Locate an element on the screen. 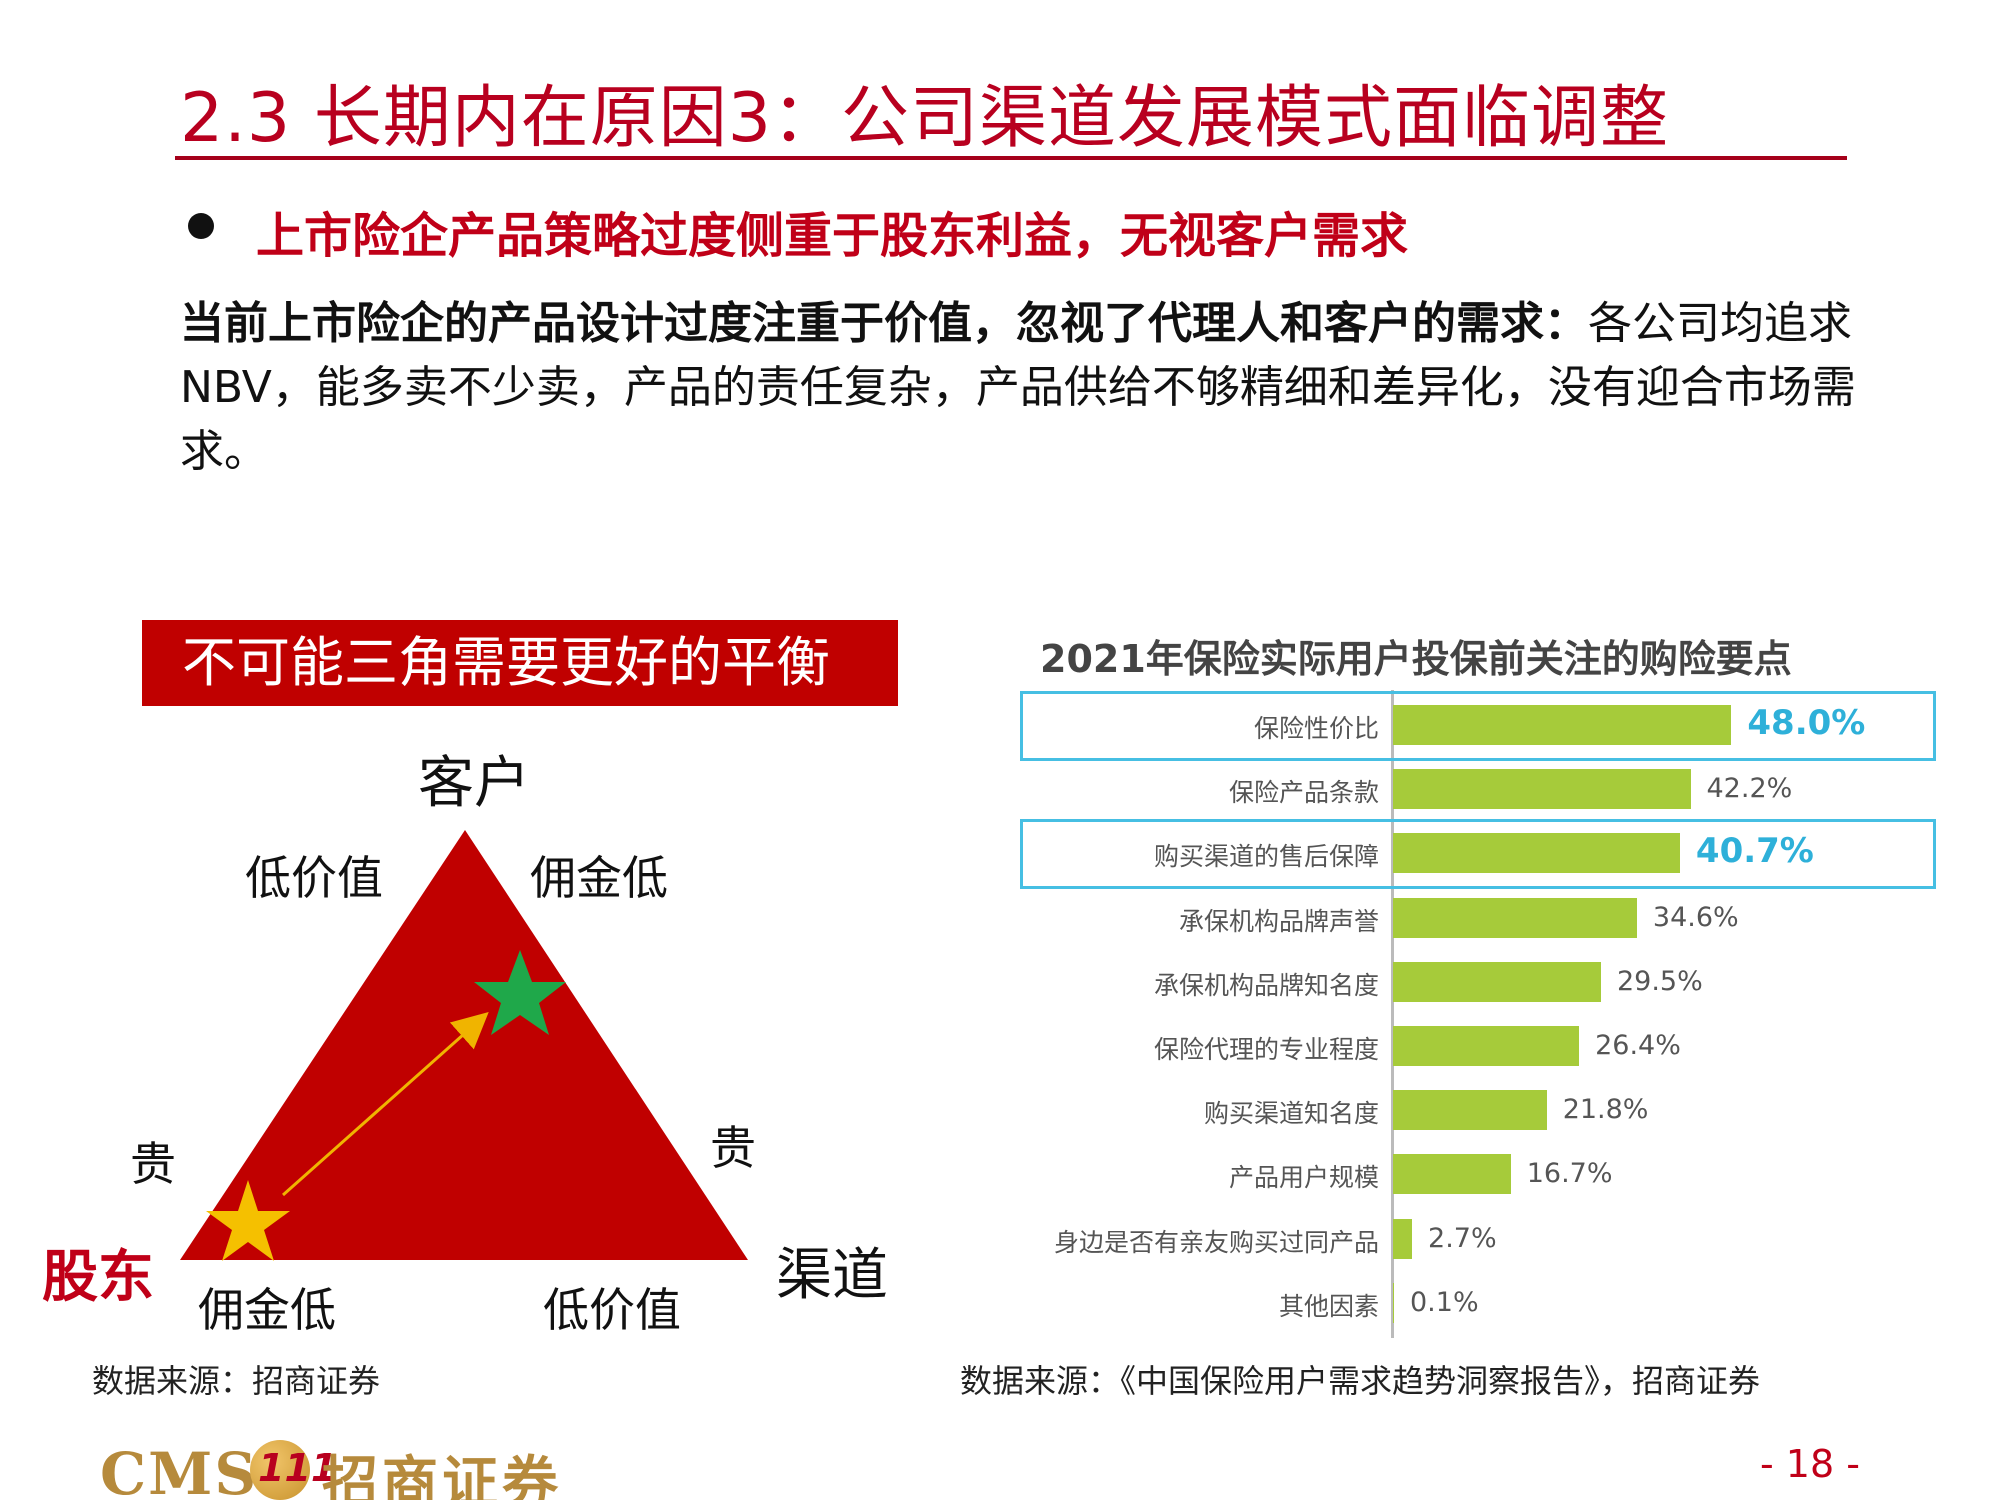 This screenshot has height=1500, width=2000. category-label: 保险产品条款 is located at coordinates (1303, 793).